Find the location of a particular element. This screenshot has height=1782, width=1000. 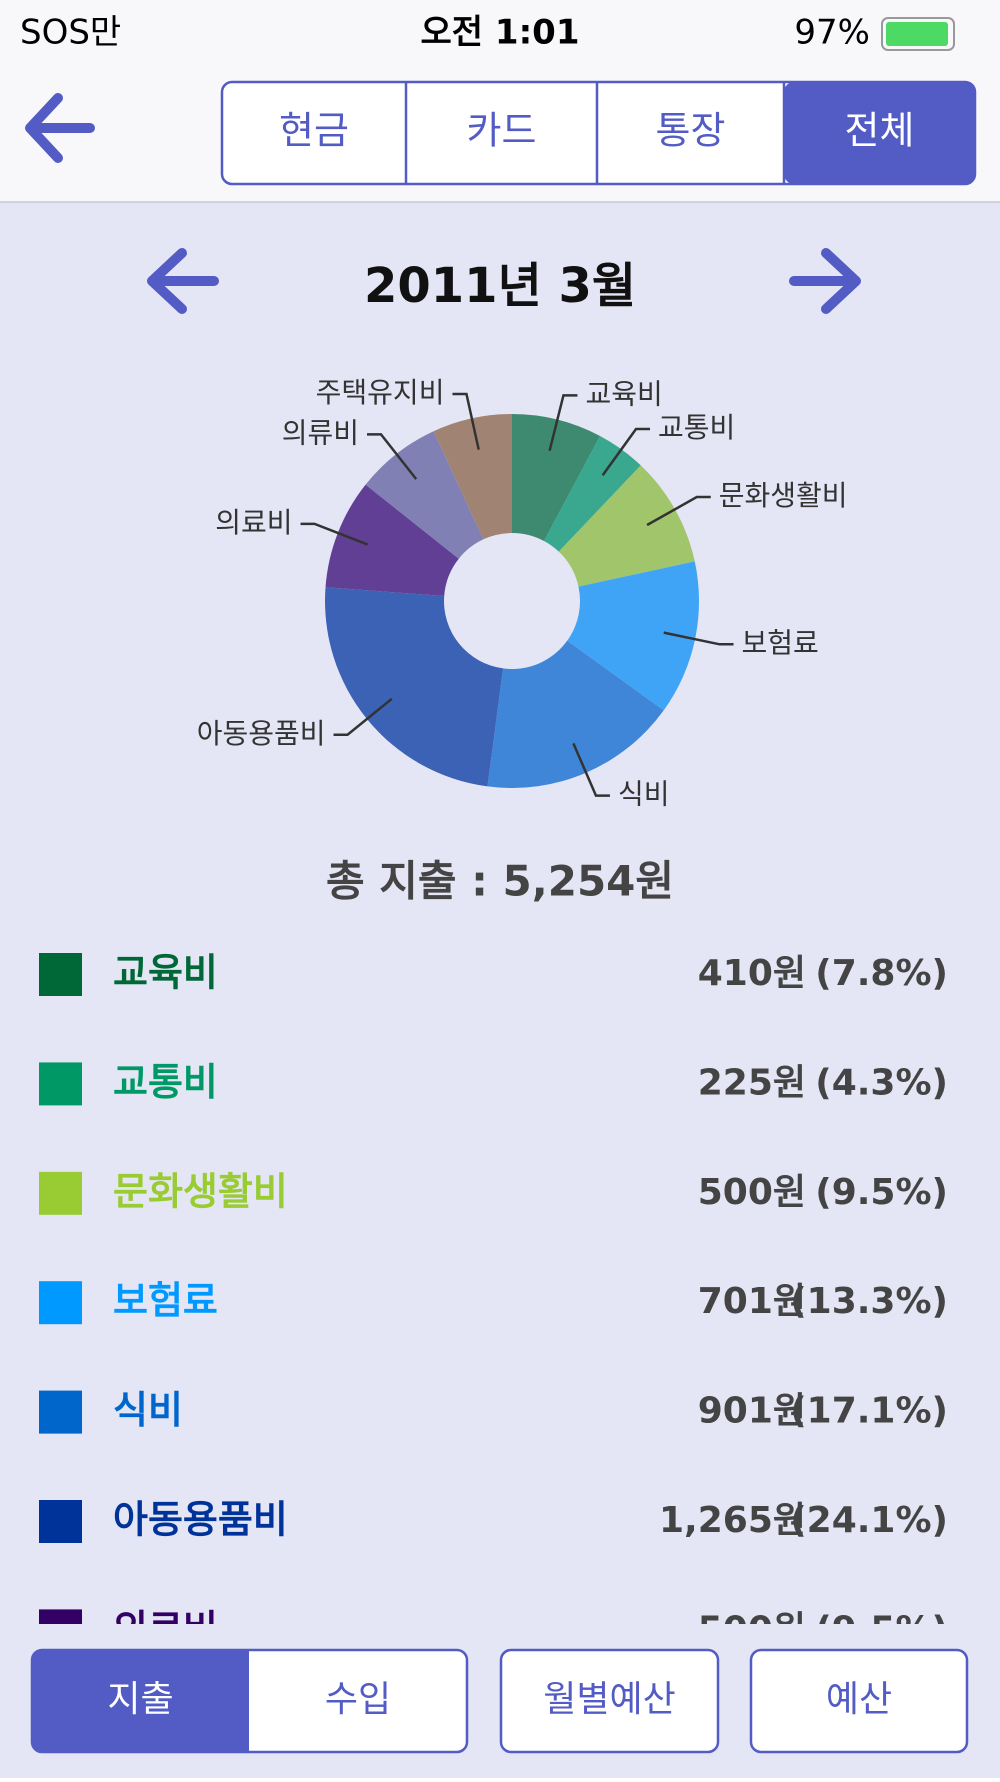

carrier: SOS만 is located at coordinates (70, 33).